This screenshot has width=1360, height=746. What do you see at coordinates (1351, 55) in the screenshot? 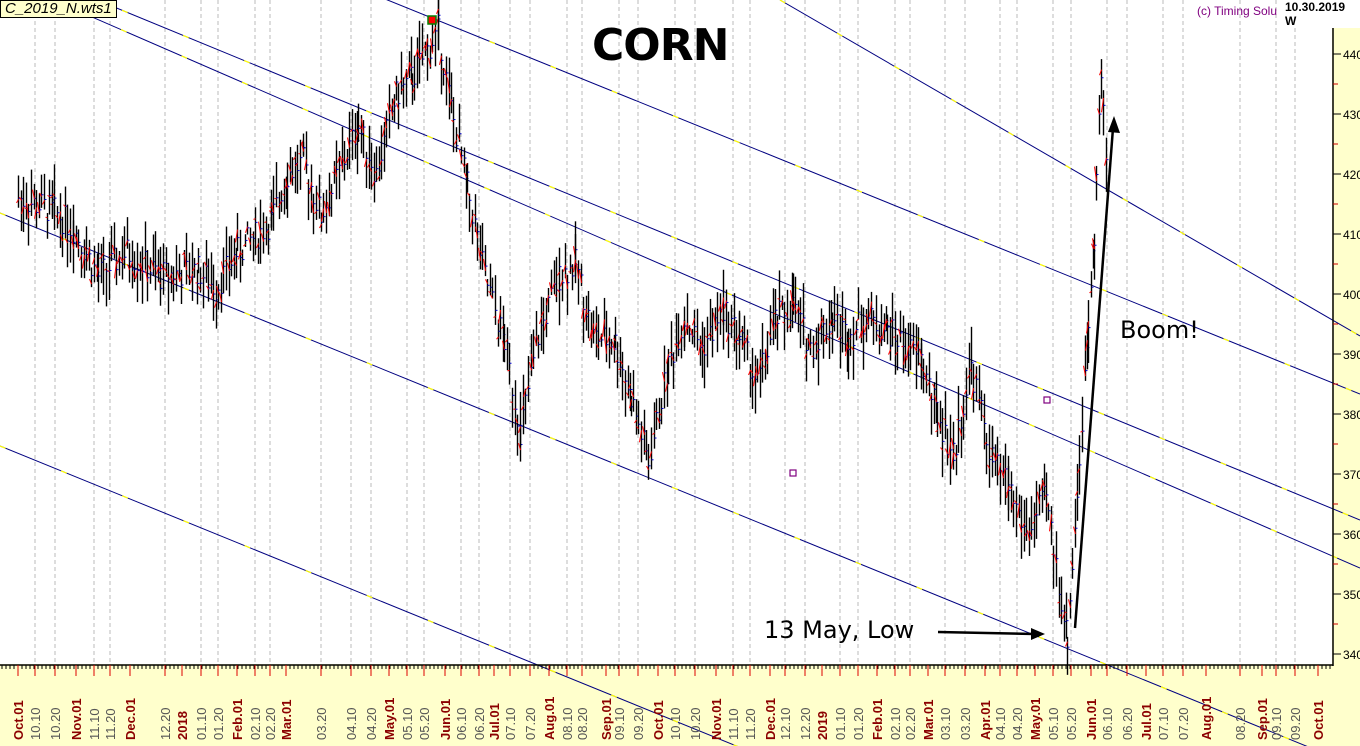
I see `svg-text: 440` at bounding box center [1351, 55].